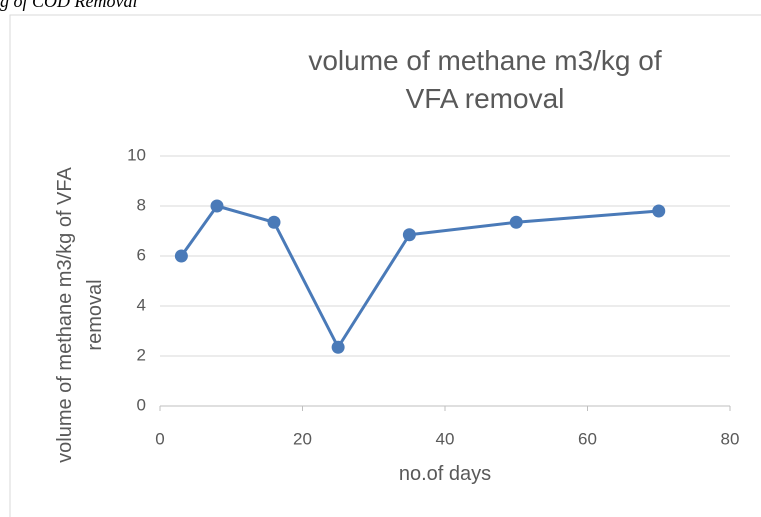  What do you see at coordinates (302, 438) in the screenshot?
I see `x-tick-label: 20` at bounding box center [302, 438].